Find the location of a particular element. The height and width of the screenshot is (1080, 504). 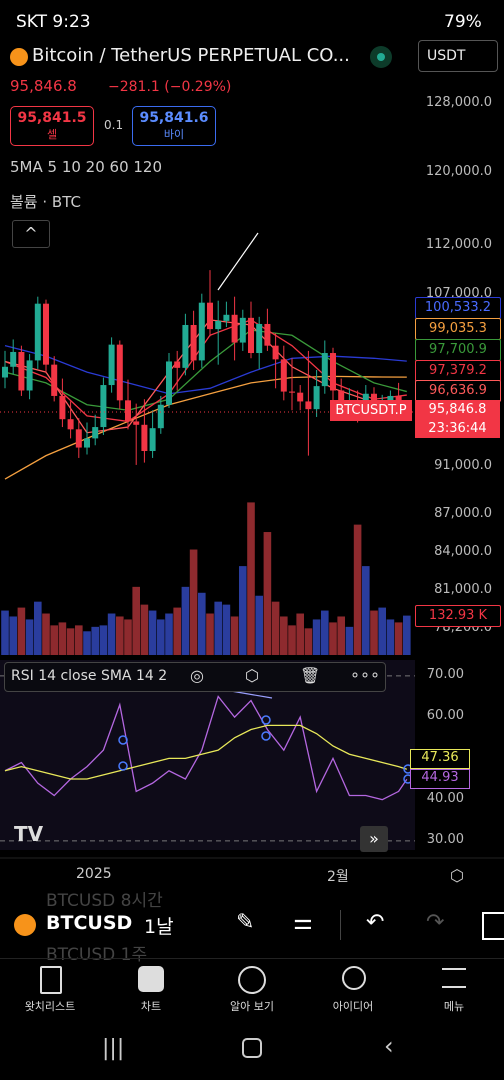

ma-label: 97,379.2 is located at coordinates (458, 371).